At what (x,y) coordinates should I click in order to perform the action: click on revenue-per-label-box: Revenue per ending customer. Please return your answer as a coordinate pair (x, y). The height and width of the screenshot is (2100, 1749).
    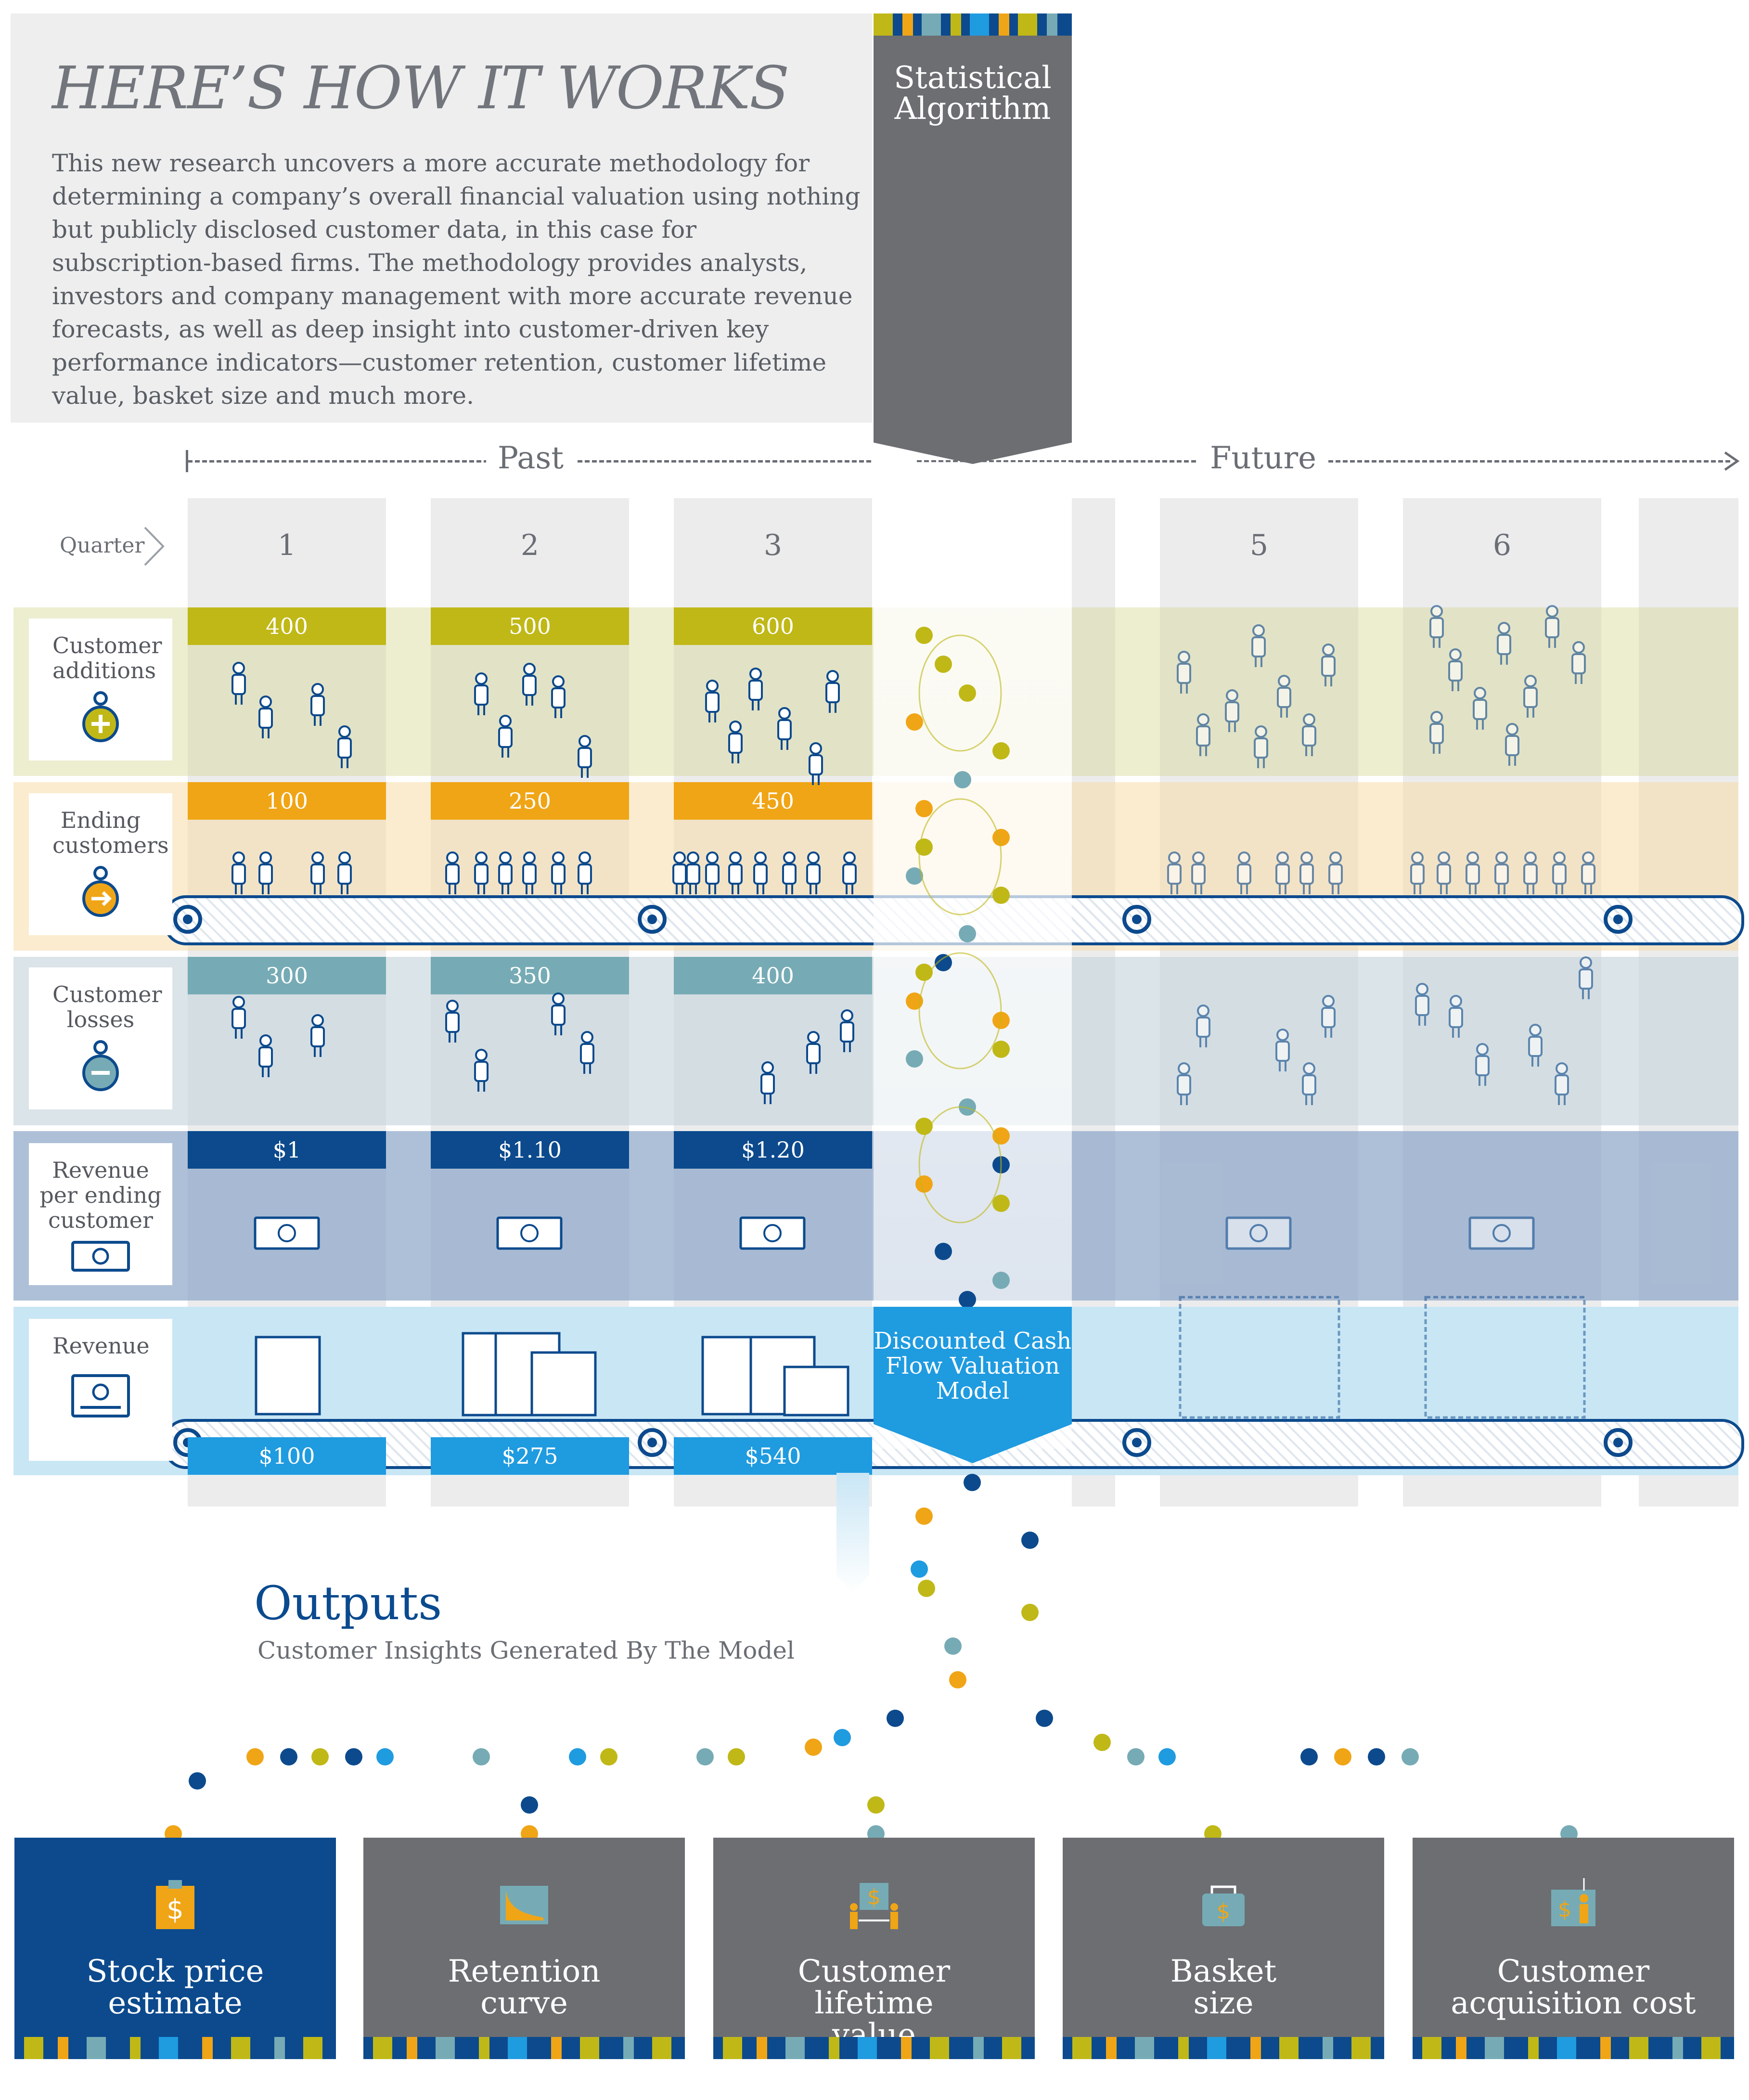
    Looking at the image, I should click on (100, 1214).